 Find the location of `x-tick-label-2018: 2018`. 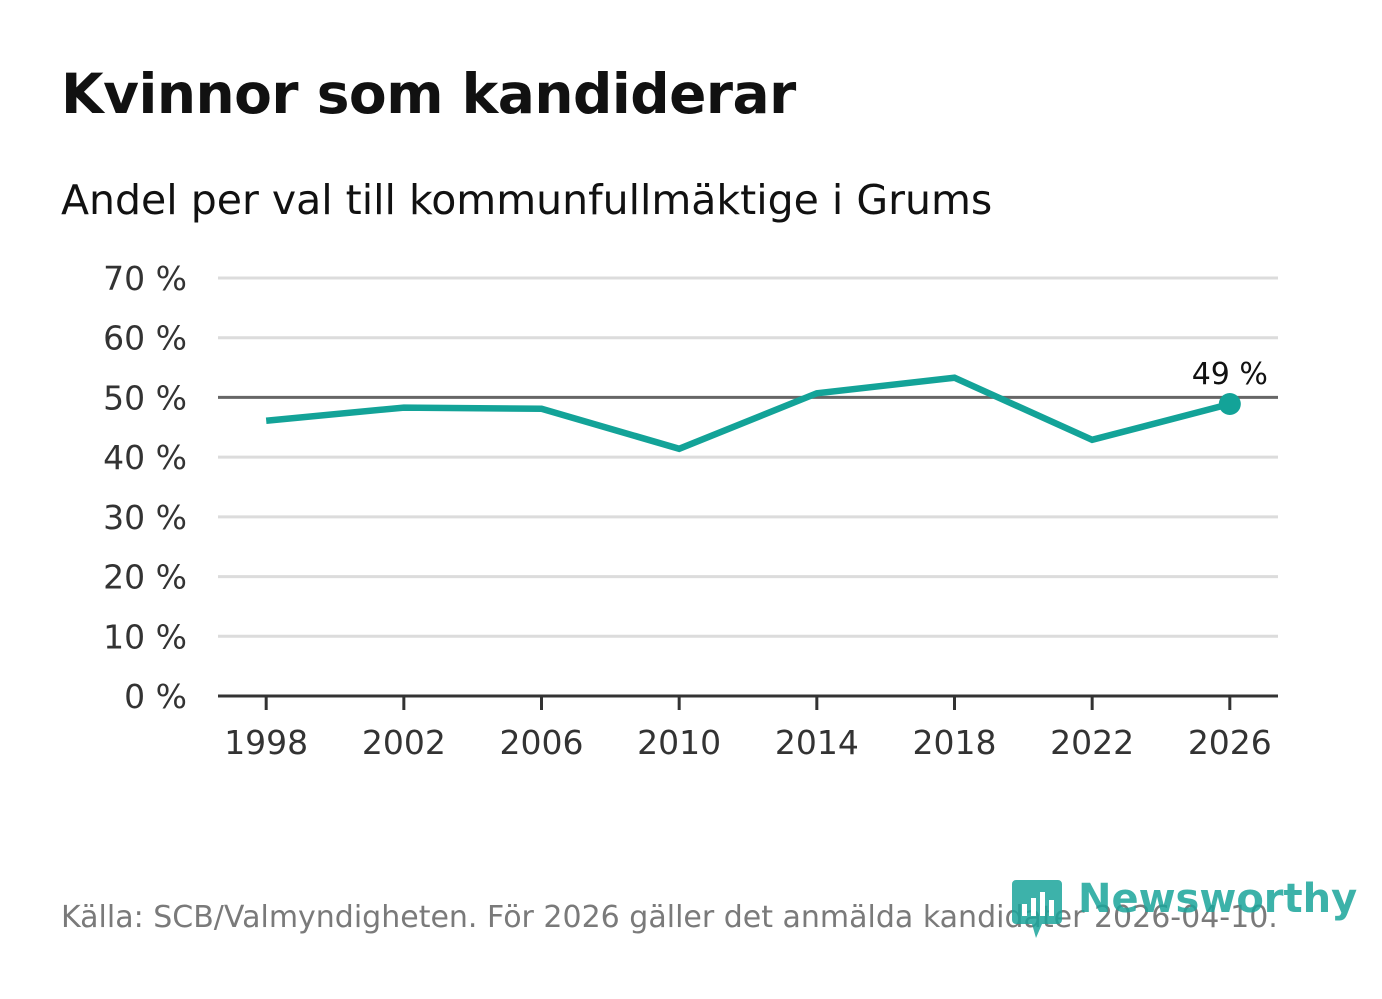

x-tick-label-2018: 2018 is located at coordinates (955, 742).